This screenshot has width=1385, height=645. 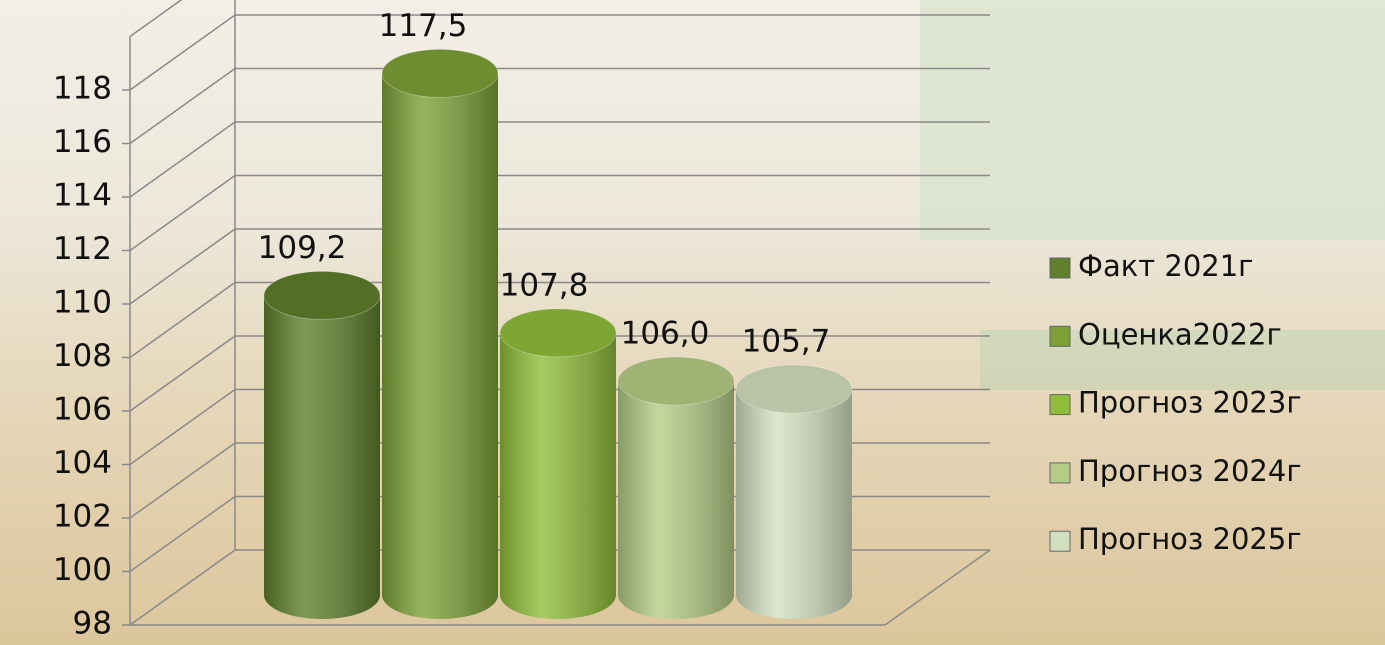 I want to click on legend-label: Прогноз 2024г, so click(x=1190, y=471).